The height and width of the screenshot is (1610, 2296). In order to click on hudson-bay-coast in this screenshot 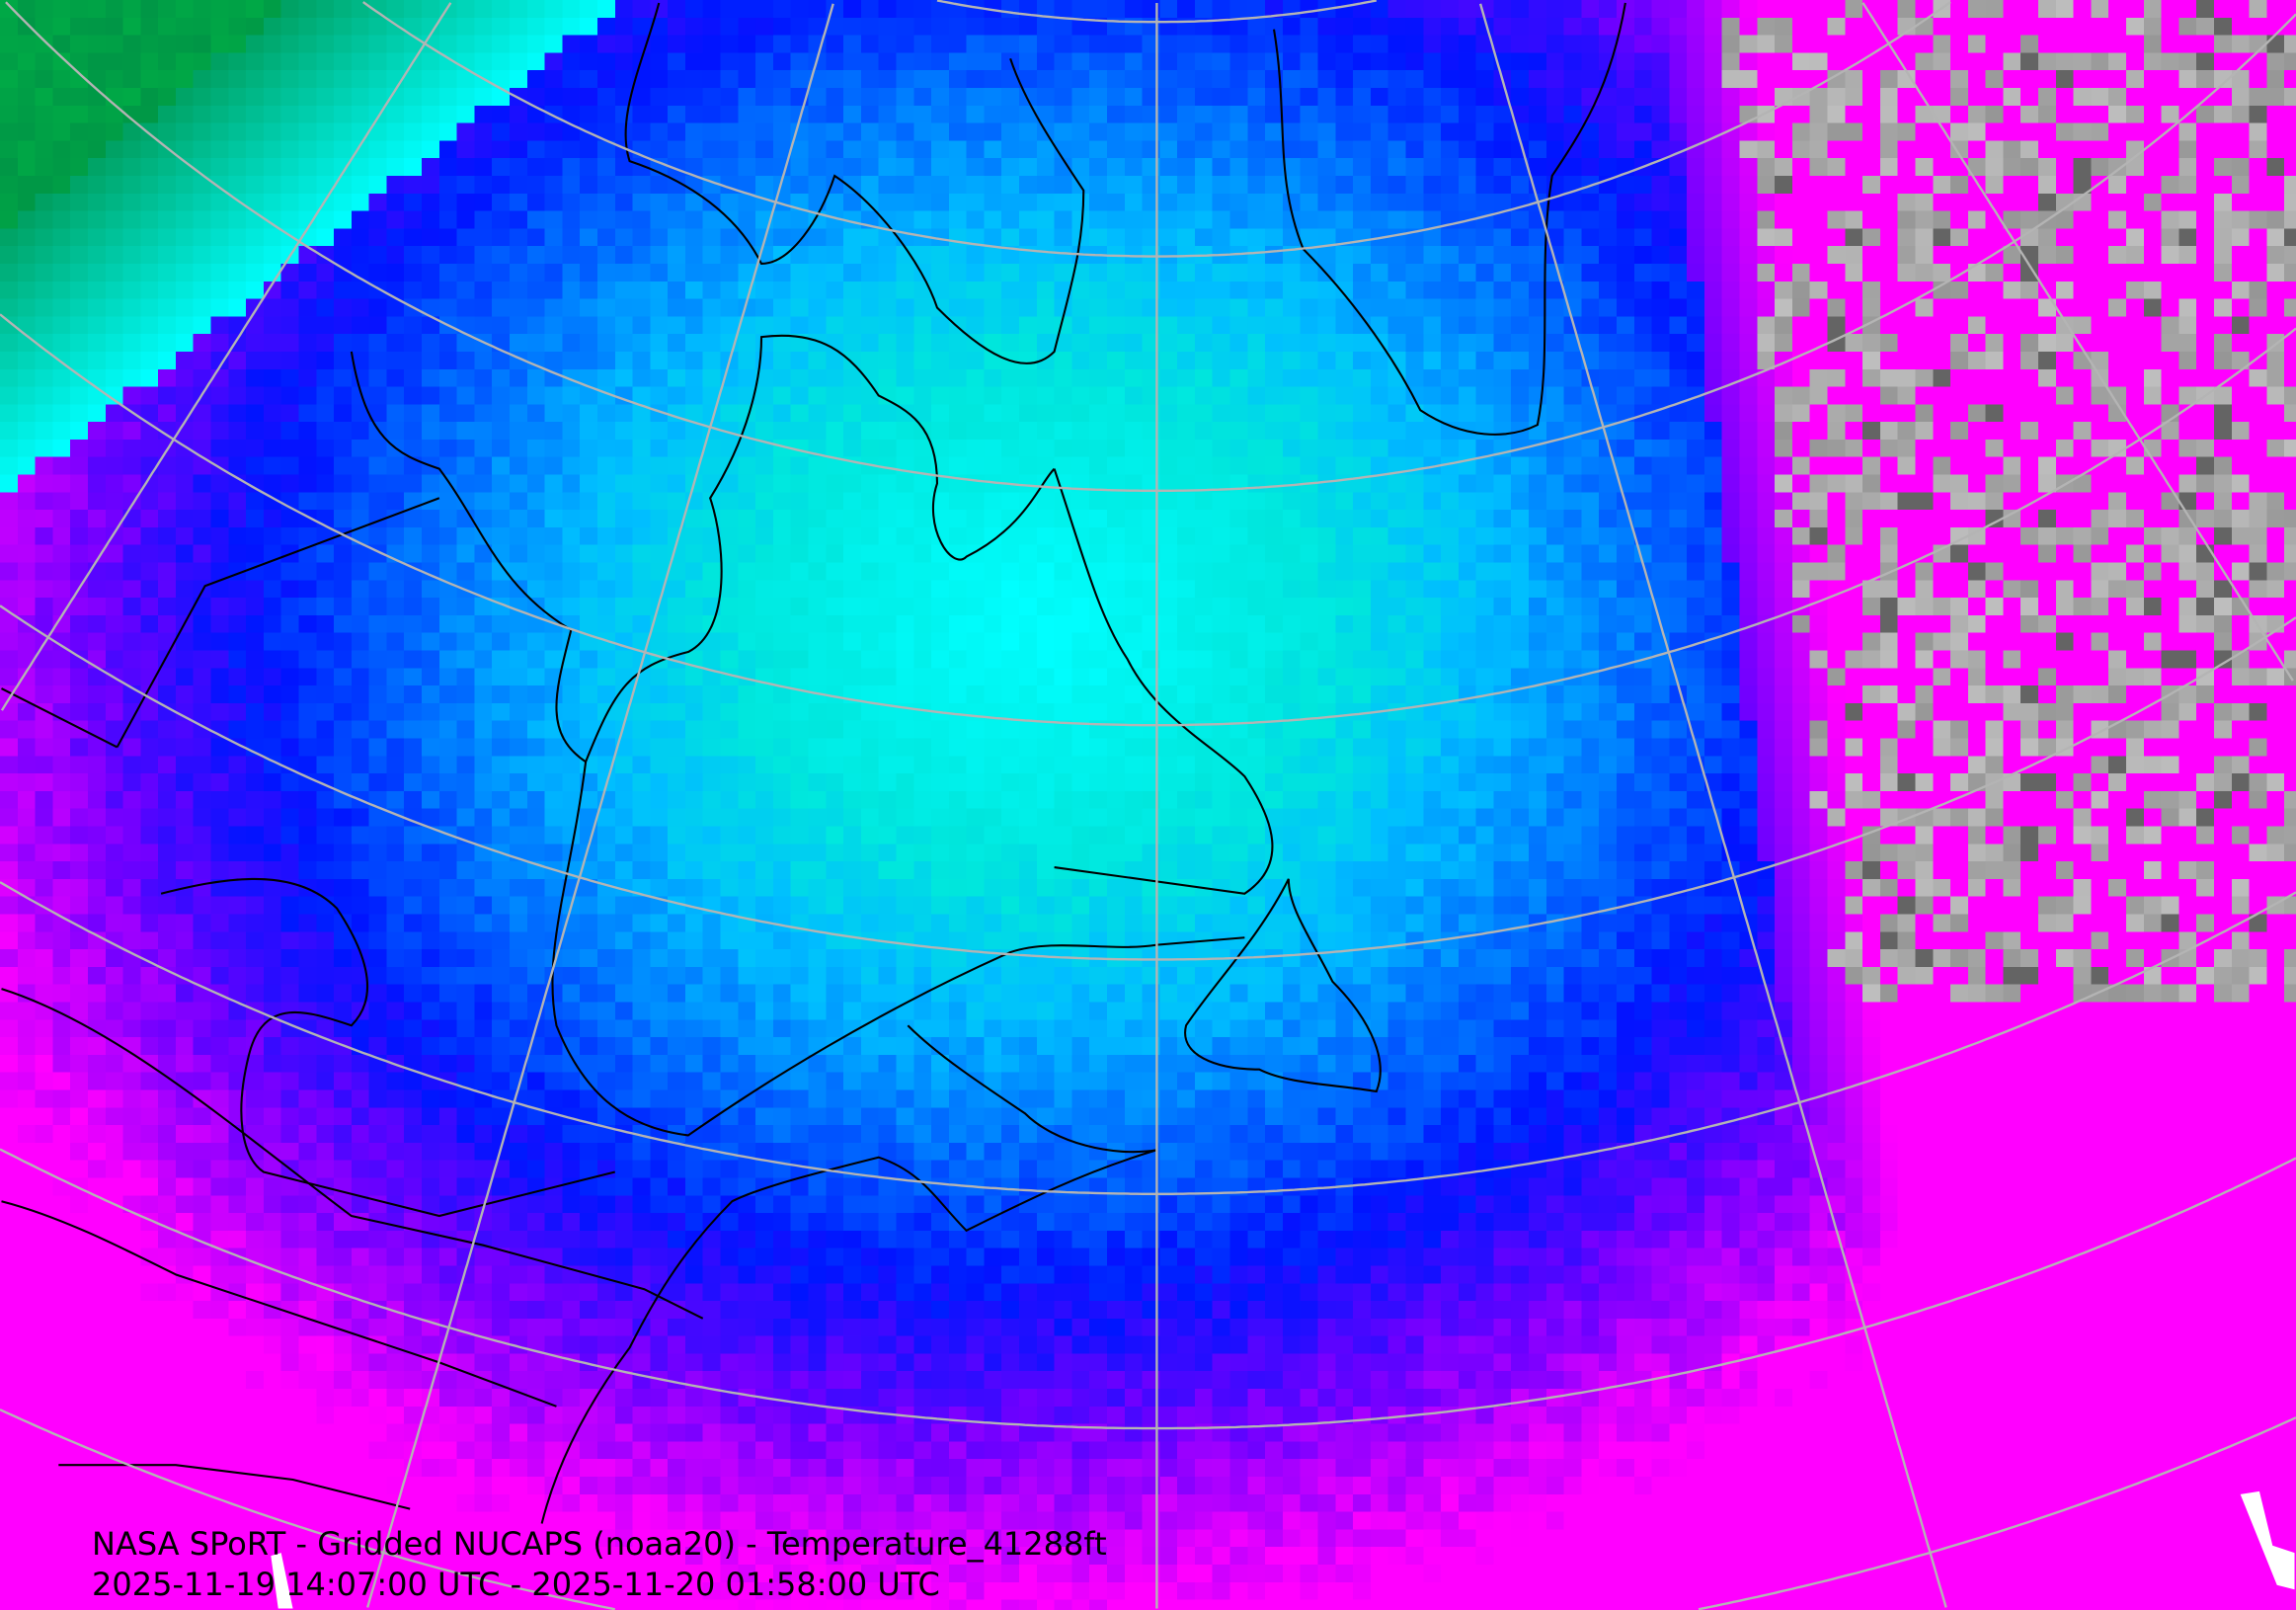, I will do `click(703, 549)`.